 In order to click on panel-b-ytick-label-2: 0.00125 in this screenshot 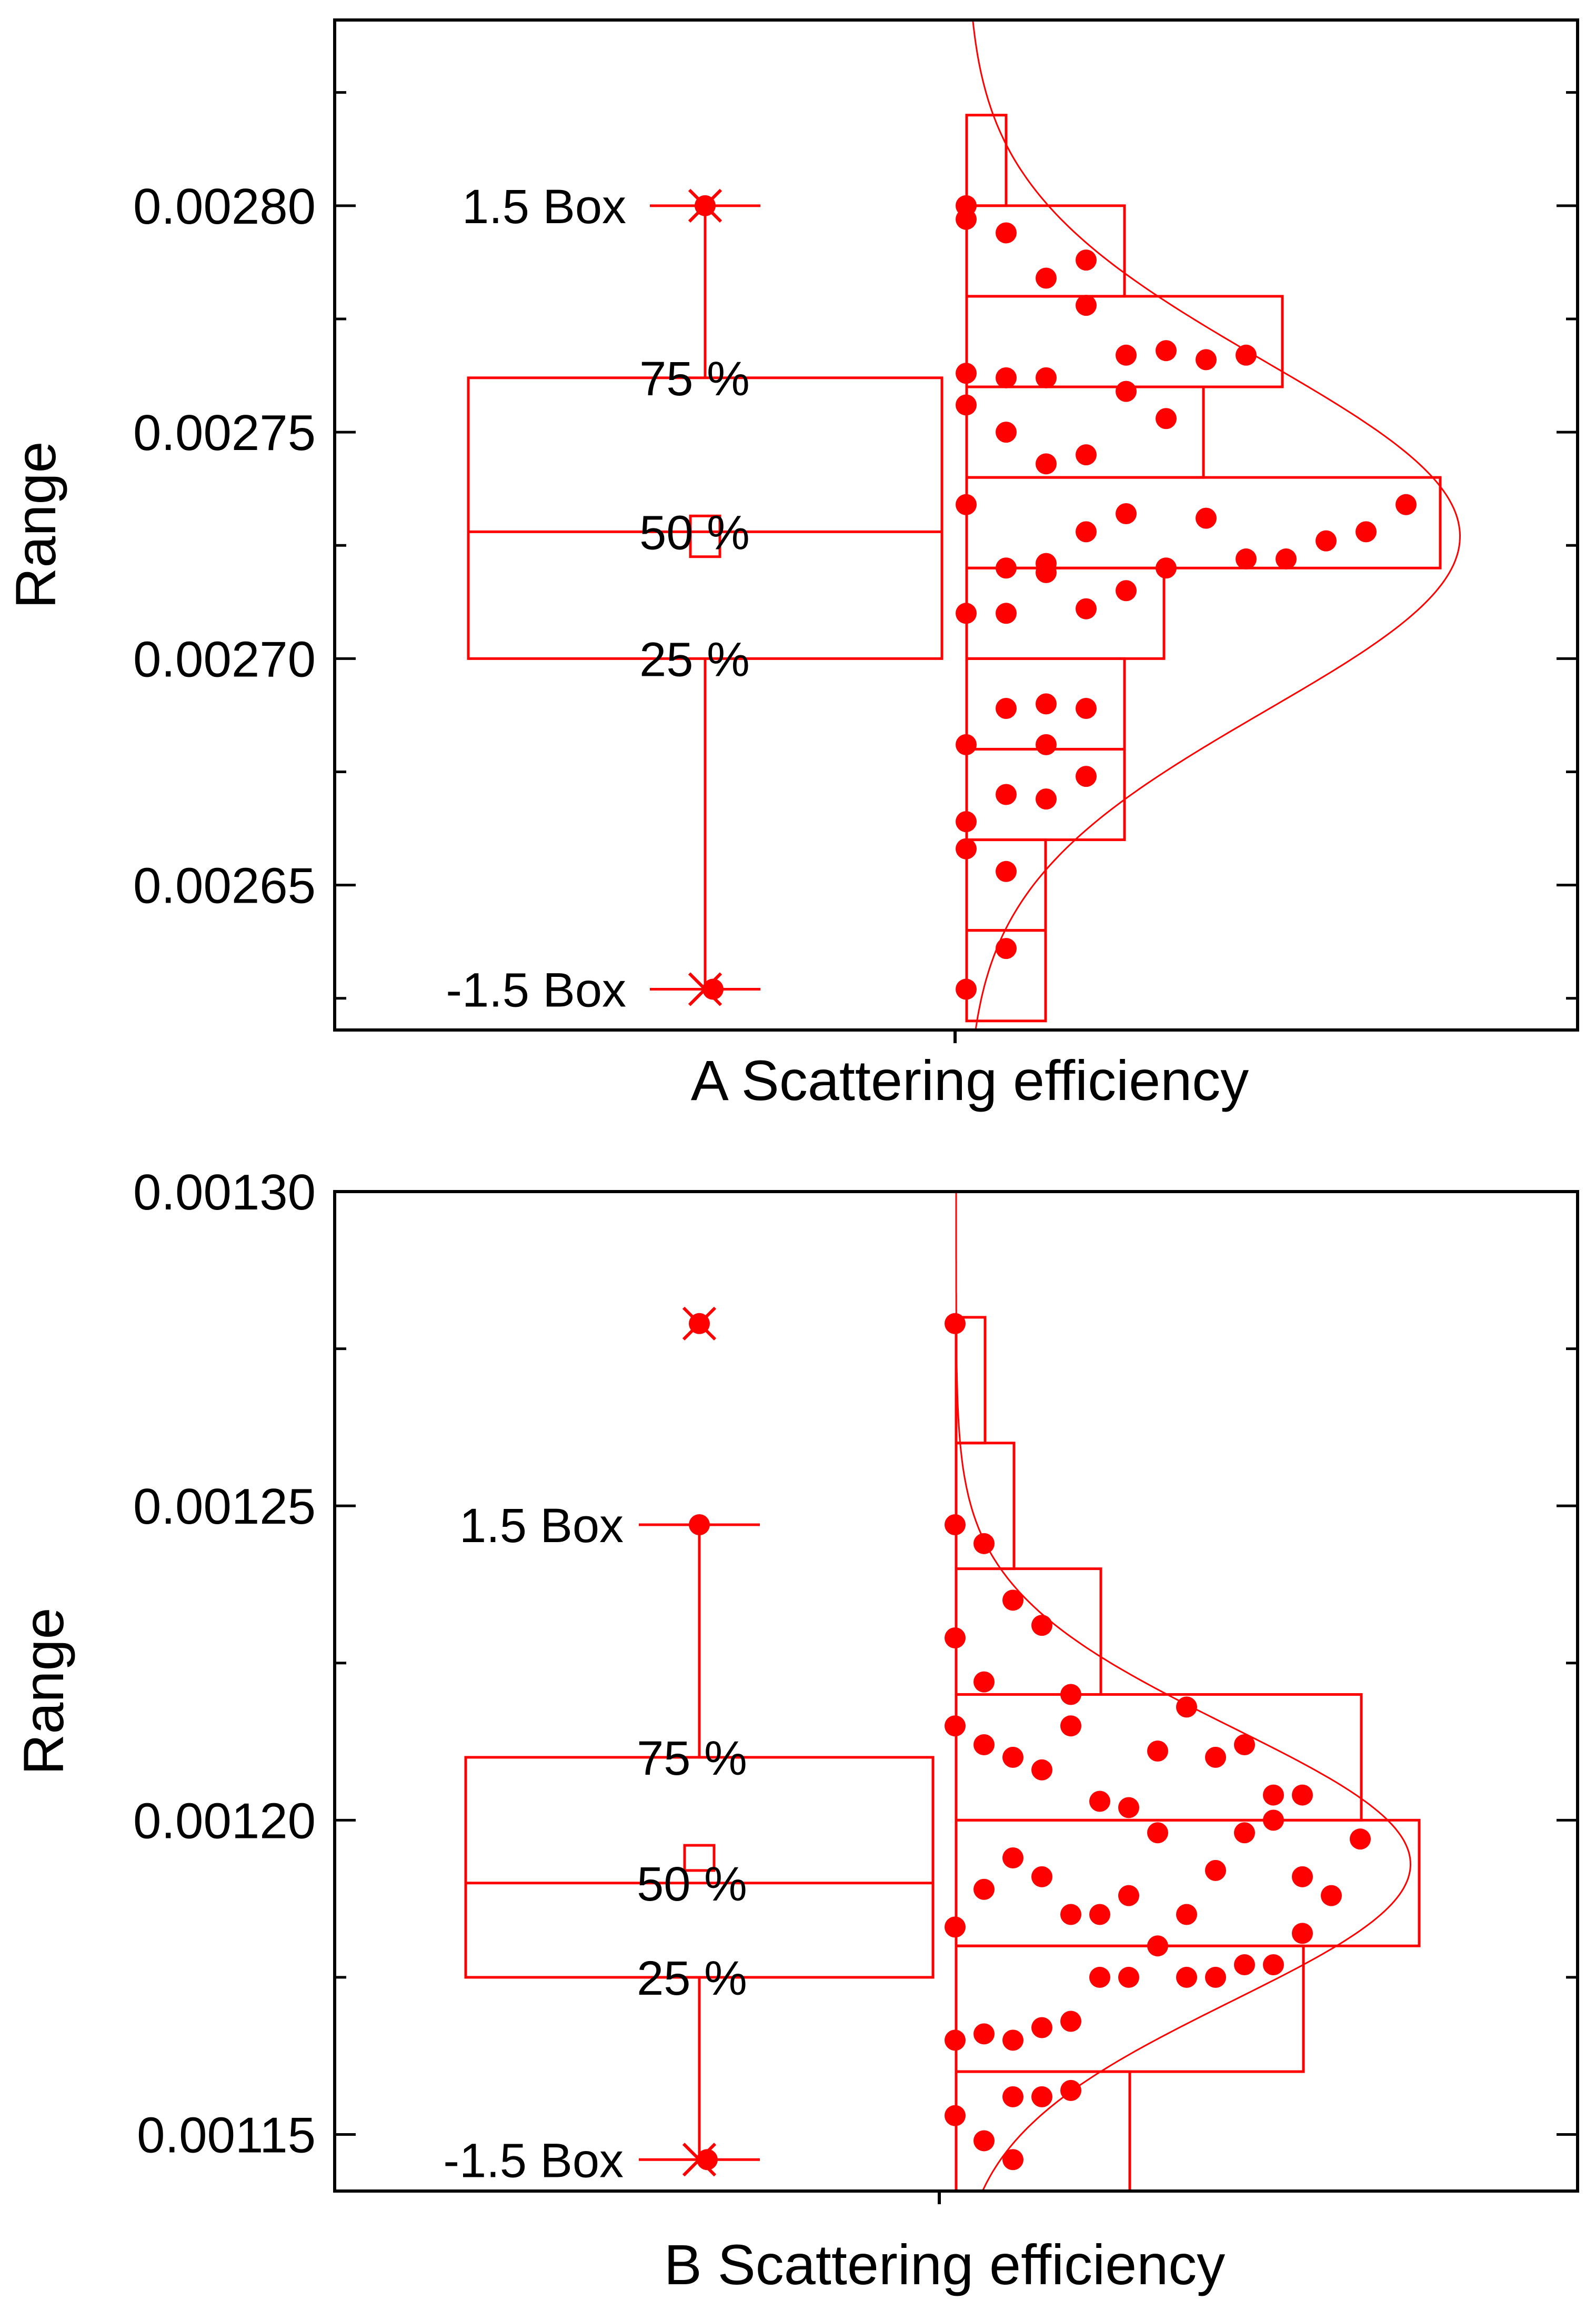, I will do `click(224, 1506)`.